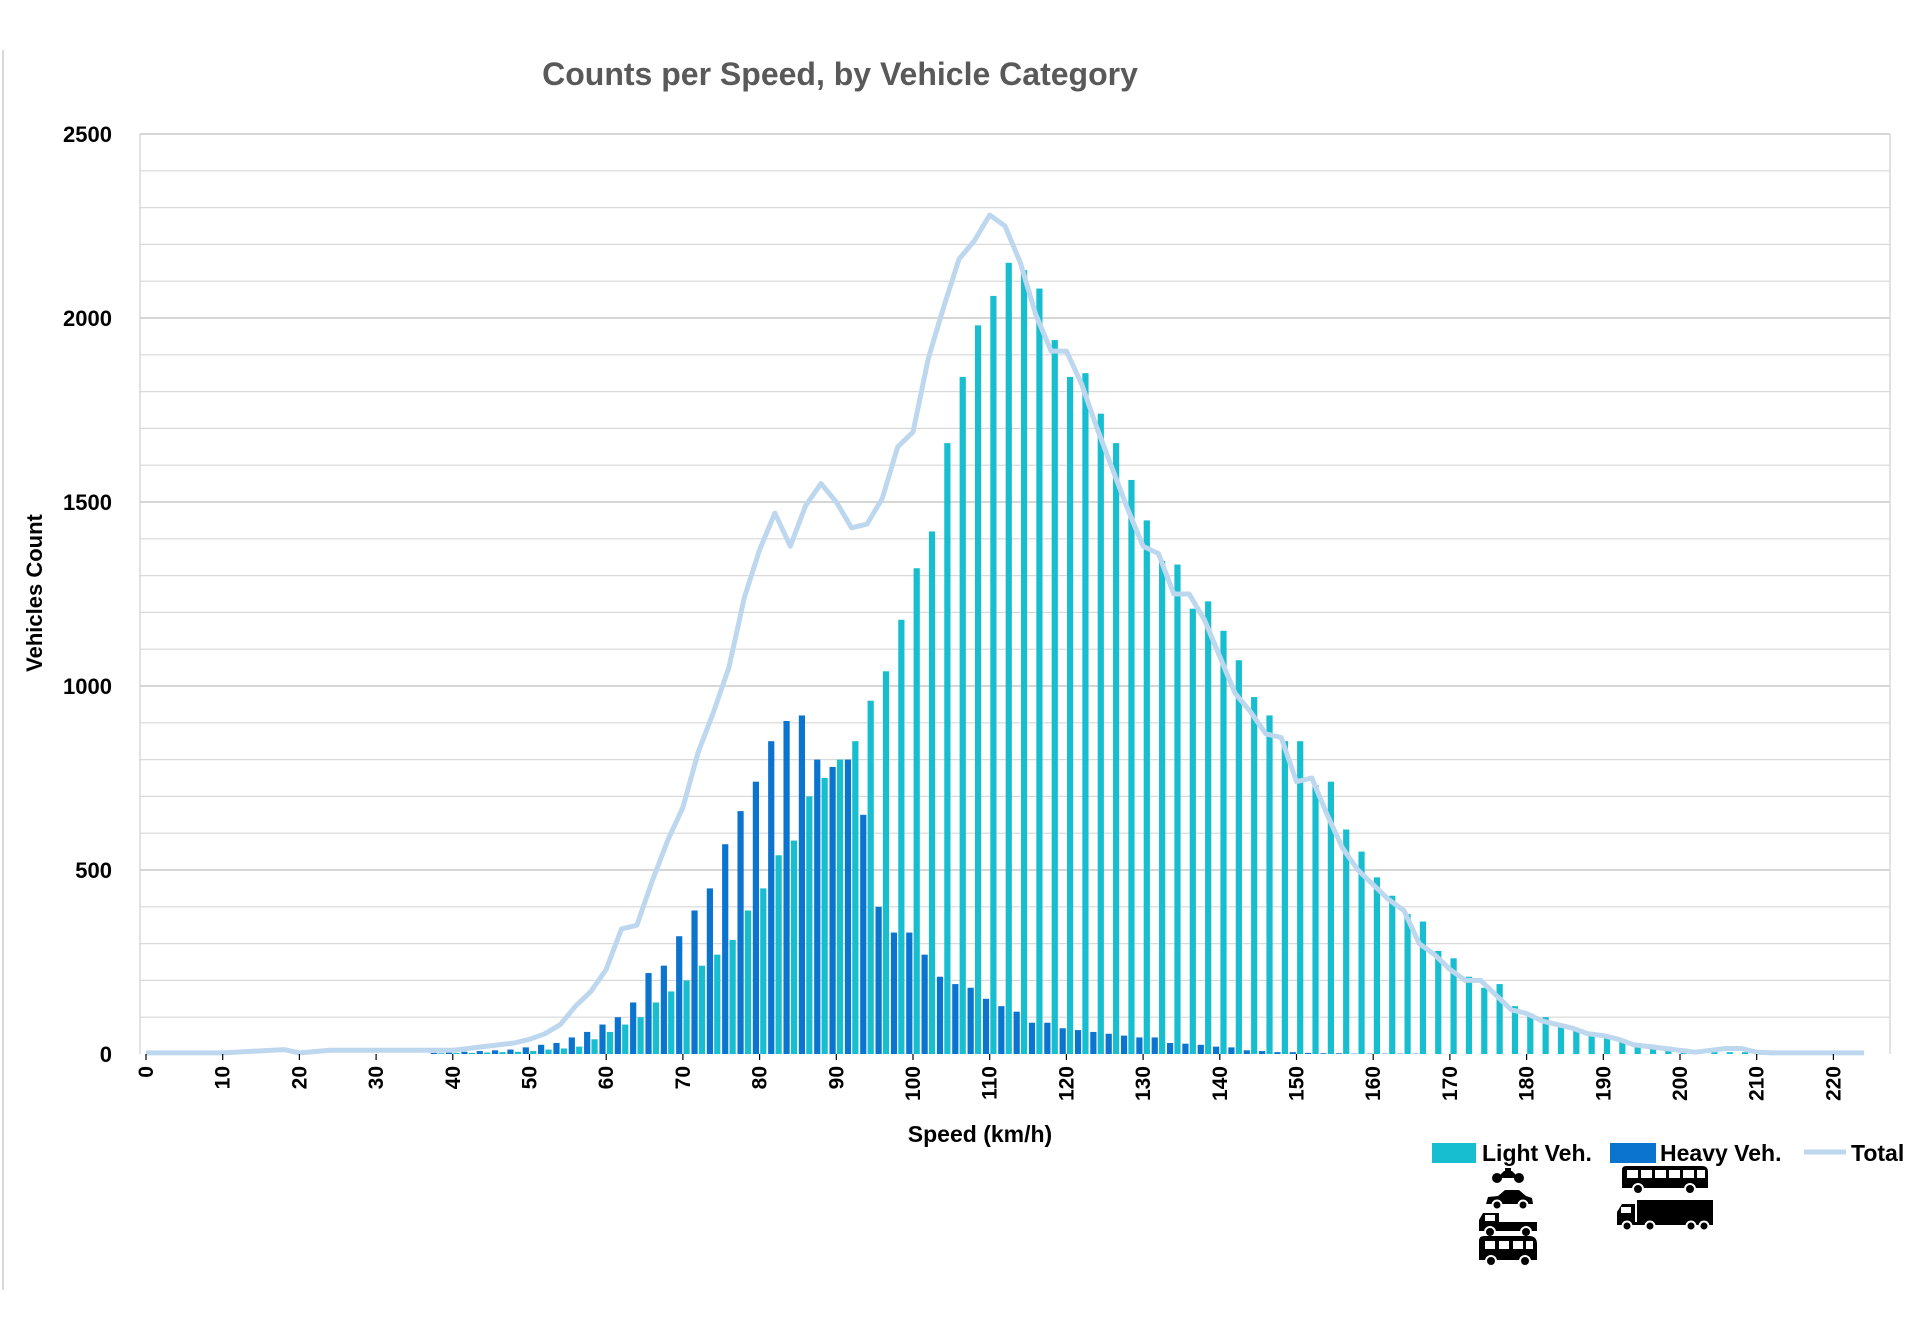 The width and height of the screenshot is (1920, 1339). I want to click on bus-icon, so click(1665, 1180).